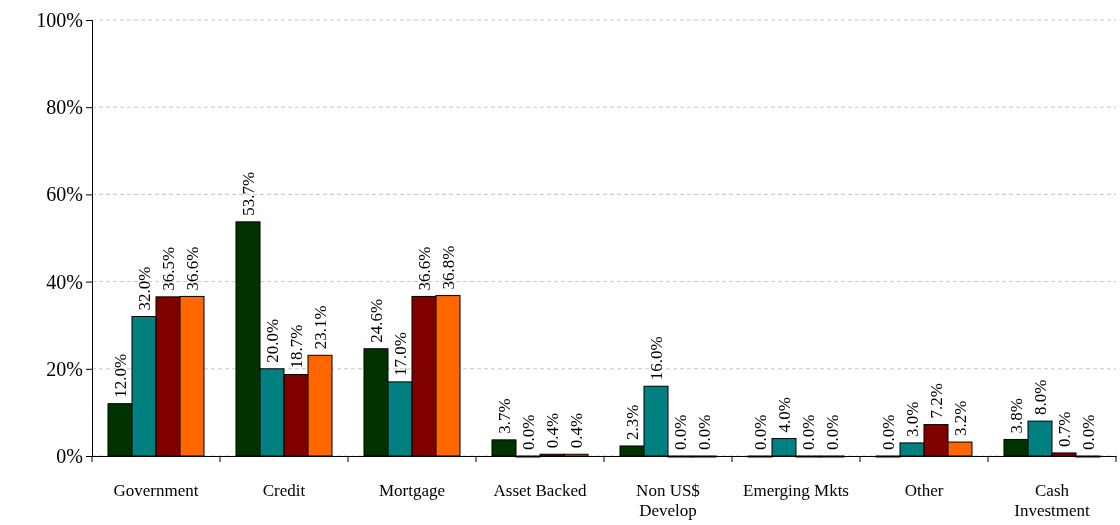  I want to click on data-label: 4.0%, so click(784, 415).